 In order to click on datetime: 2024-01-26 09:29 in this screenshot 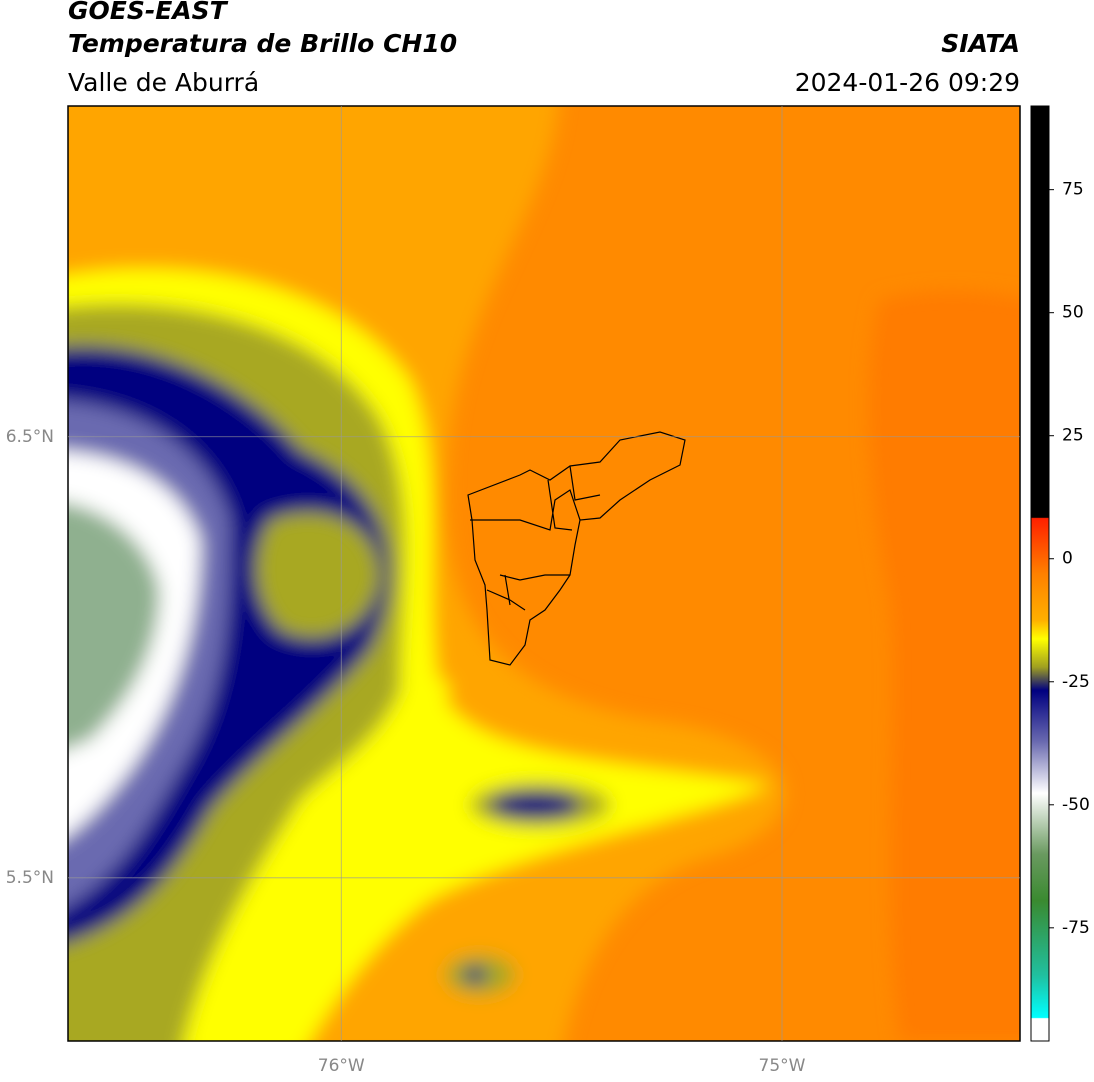, I will do `click(907, 82)`.